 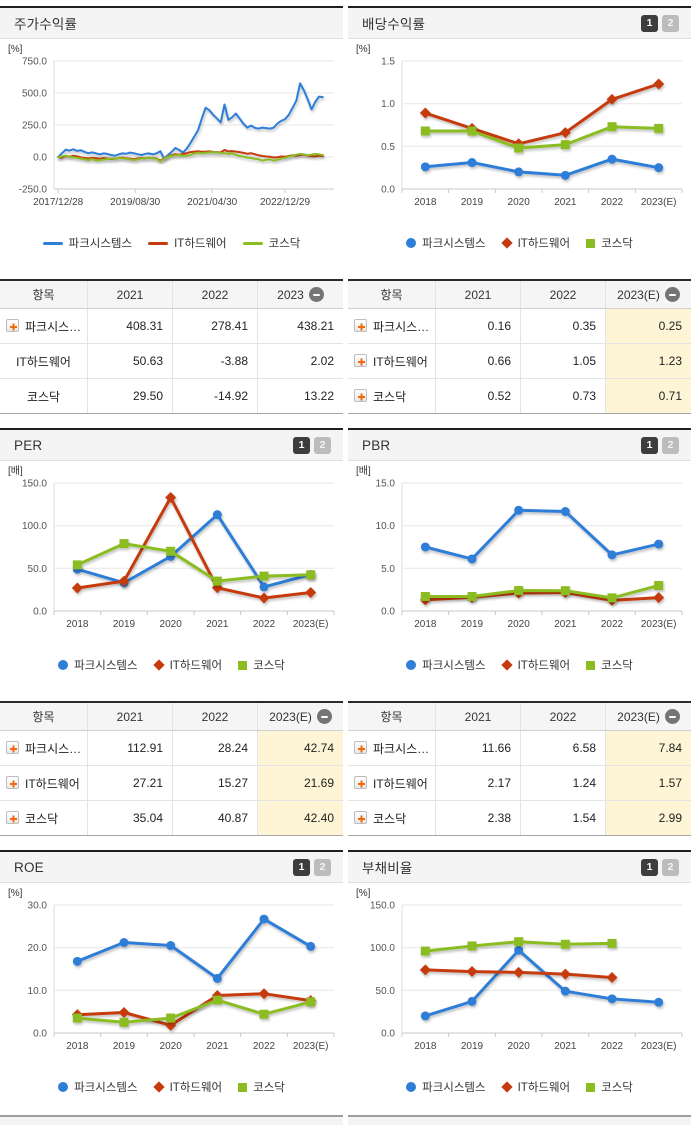 What do you see at coordinates (648, 361) in the screenshot?
I see `value-cell: 1.23` at bounding box center [648, 361].